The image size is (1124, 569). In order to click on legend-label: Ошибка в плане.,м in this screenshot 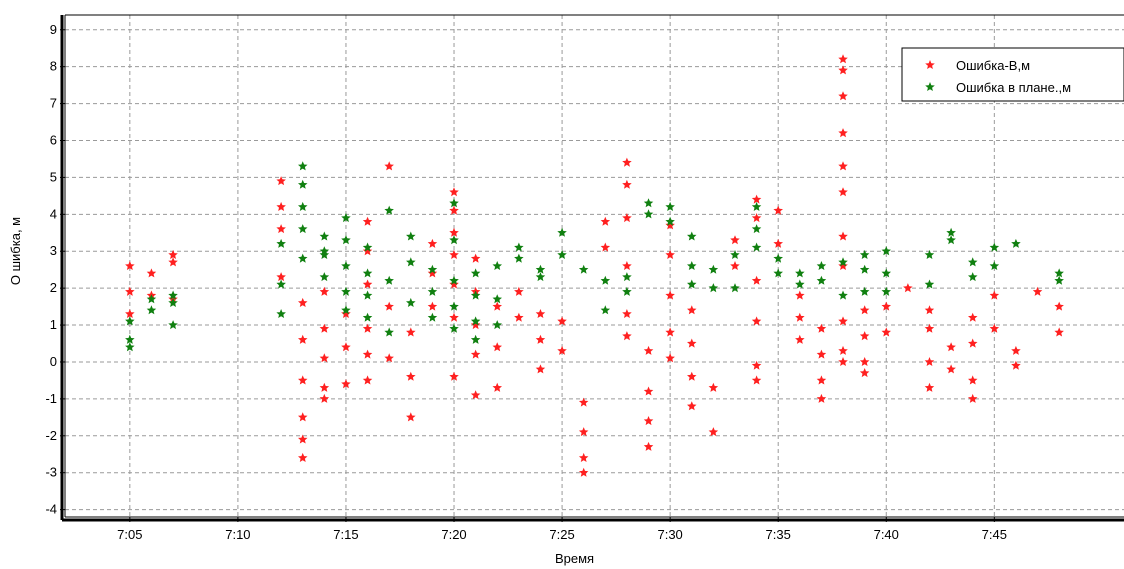, I will do `click(1013, 87)`.